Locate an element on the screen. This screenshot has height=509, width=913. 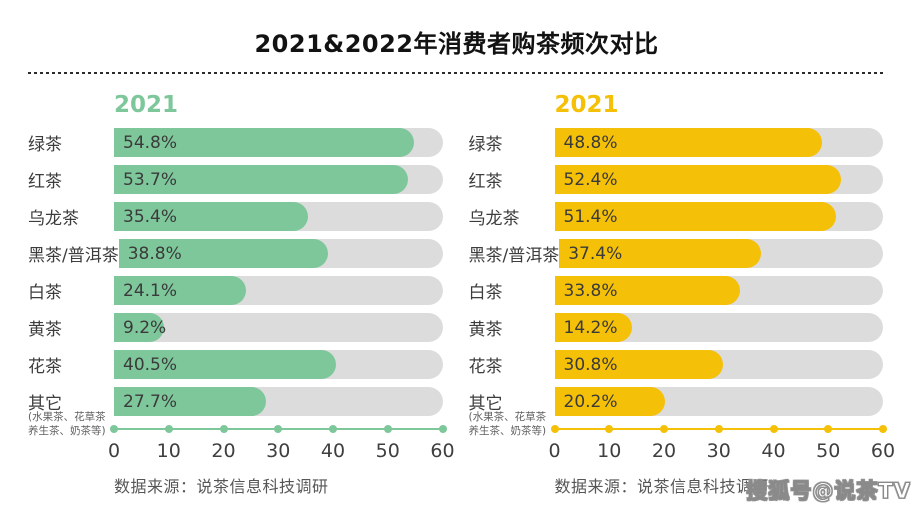
axis-tick-label: 10 is located at coordinates (168, 451).